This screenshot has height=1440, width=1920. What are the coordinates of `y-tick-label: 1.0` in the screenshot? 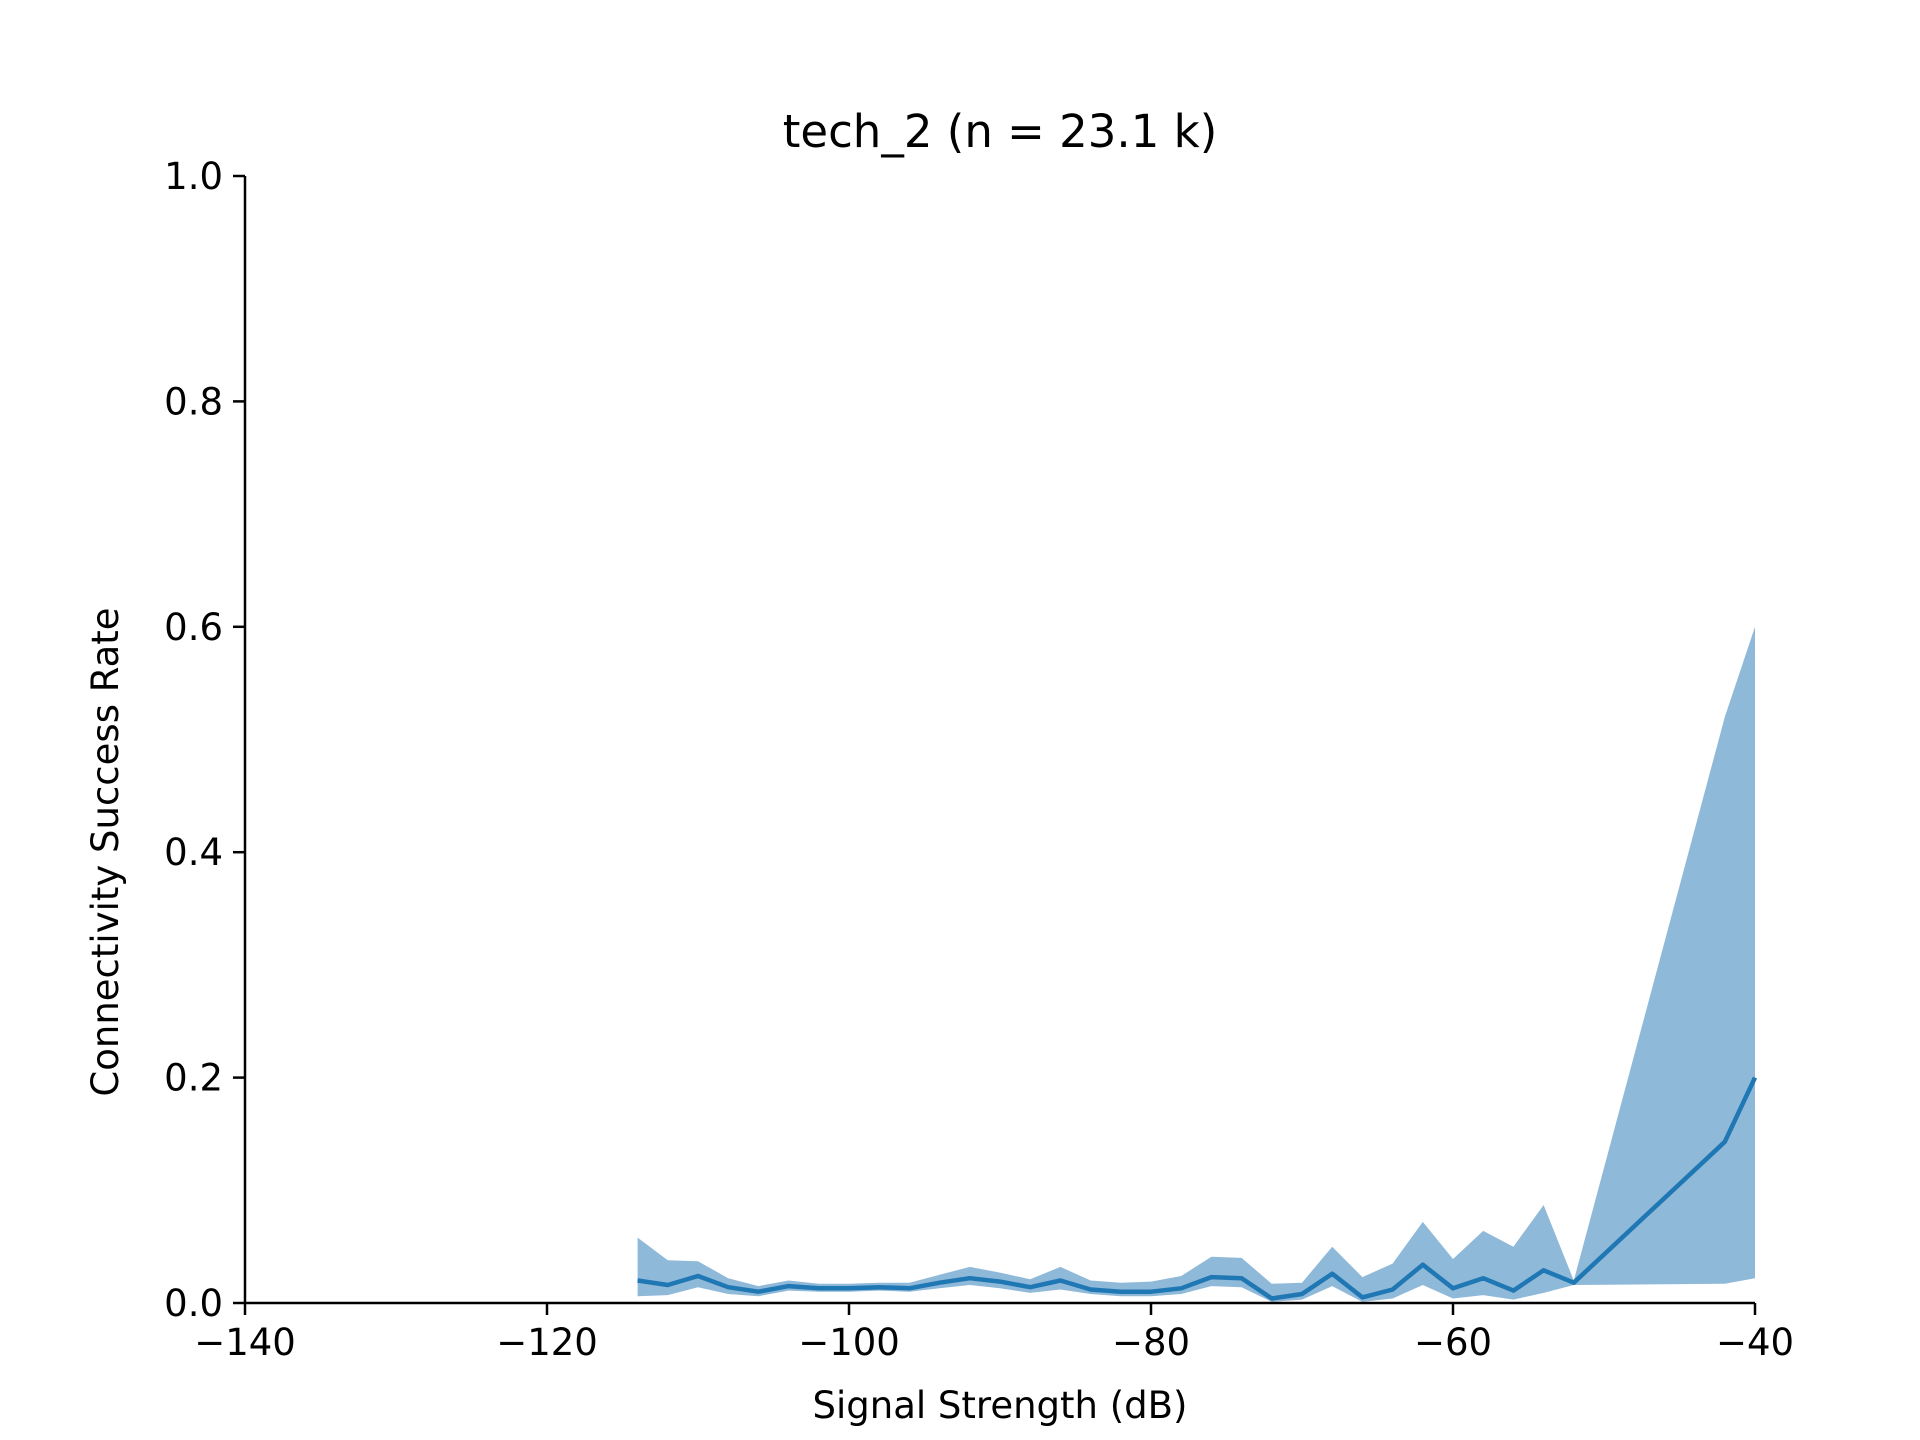 It's located at (193, 176).